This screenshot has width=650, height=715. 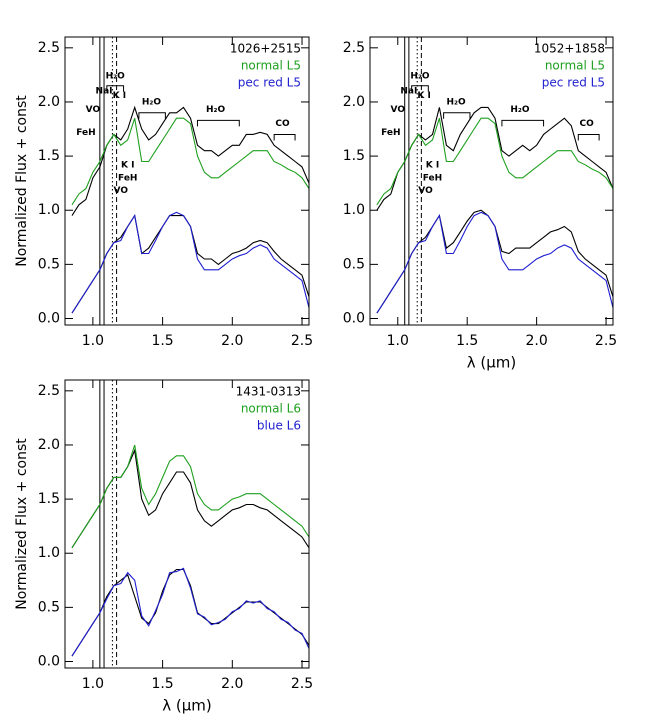 I want to click on legend-entry: 1026+2515, so click(x=265, y=49).